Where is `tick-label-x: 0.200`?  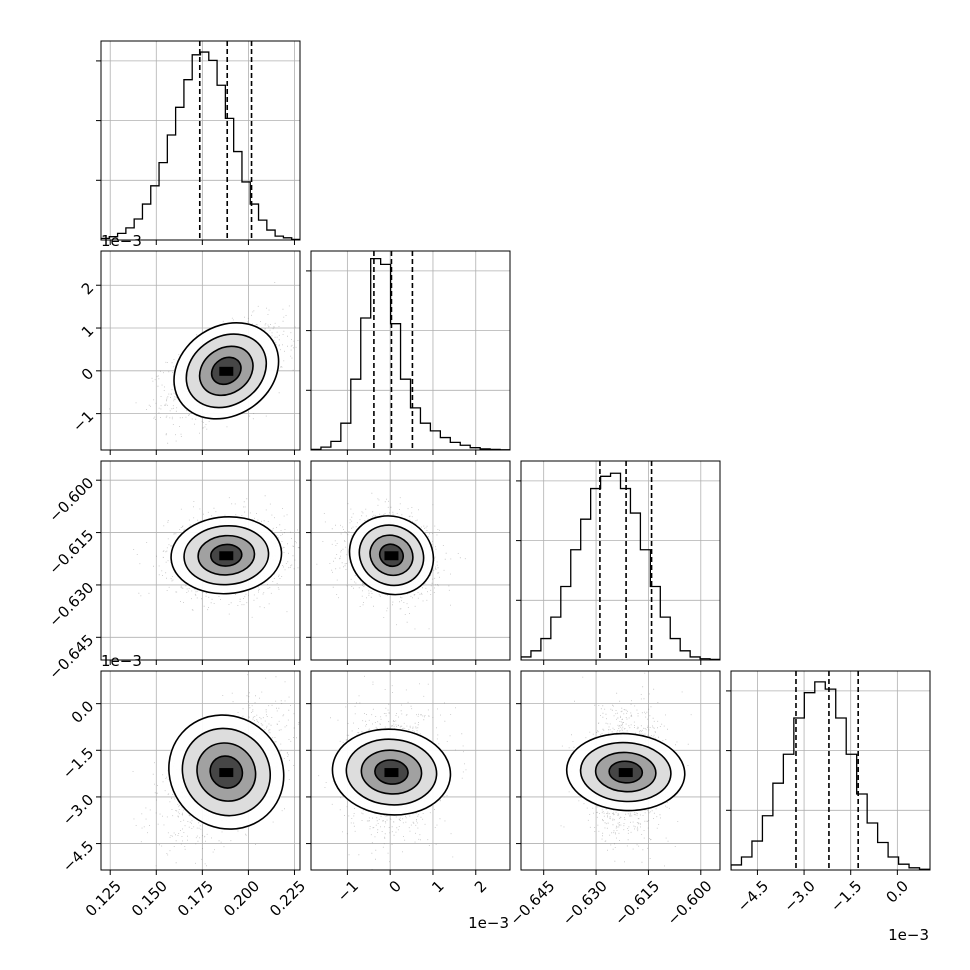
tick-label-x: 0.200 is located at coordinates (241, 898).